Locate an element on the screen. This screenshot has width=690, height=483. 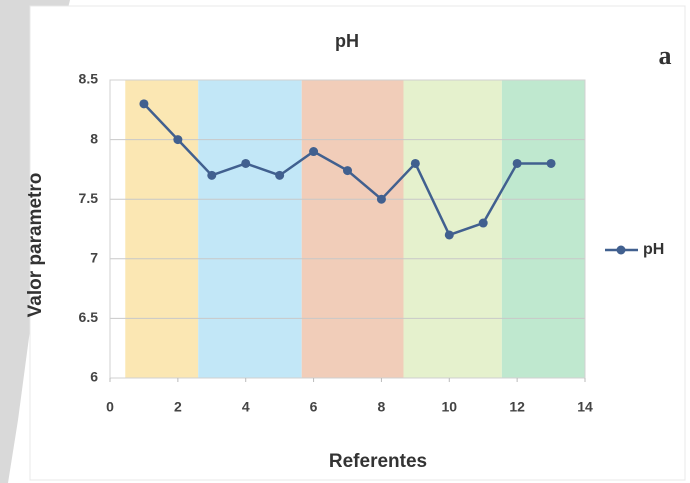
x-tick-label: 6 is located at coordinates (314, 407).